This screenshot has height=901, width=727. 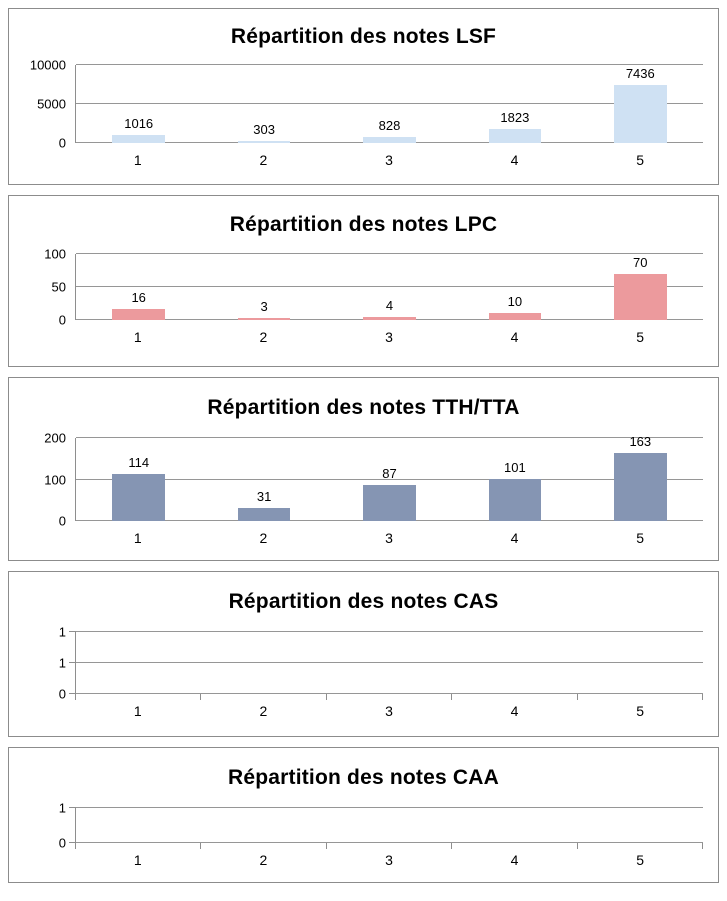 I want to click on bar-slot: 70, so click(x=640, y=287).